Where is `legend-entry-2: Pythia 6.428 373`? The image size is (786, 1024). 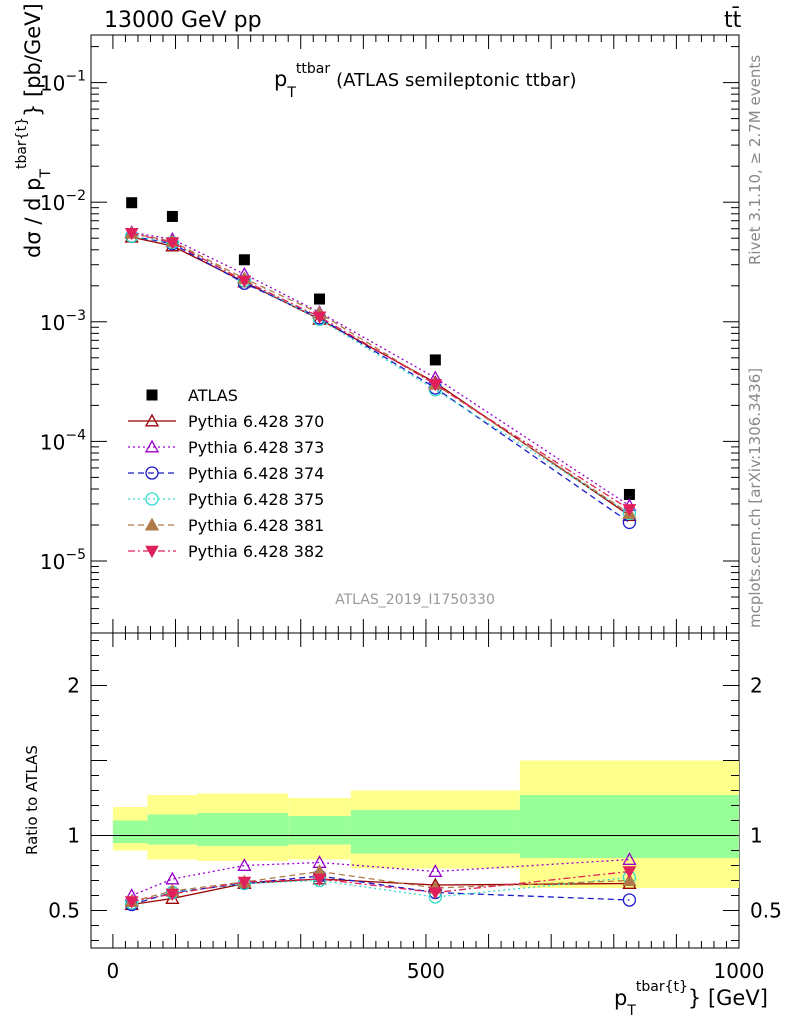
legend-entry-2: Pythia 6.428 373 is located at coordinates (226, 447).